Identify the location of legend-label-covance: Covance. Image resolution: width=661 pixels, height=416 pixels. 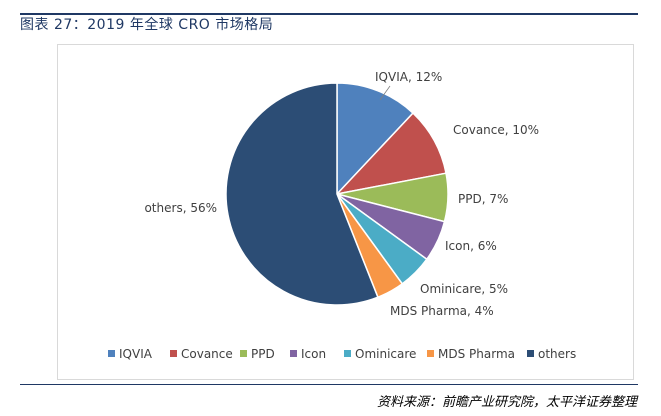
(207, 354).